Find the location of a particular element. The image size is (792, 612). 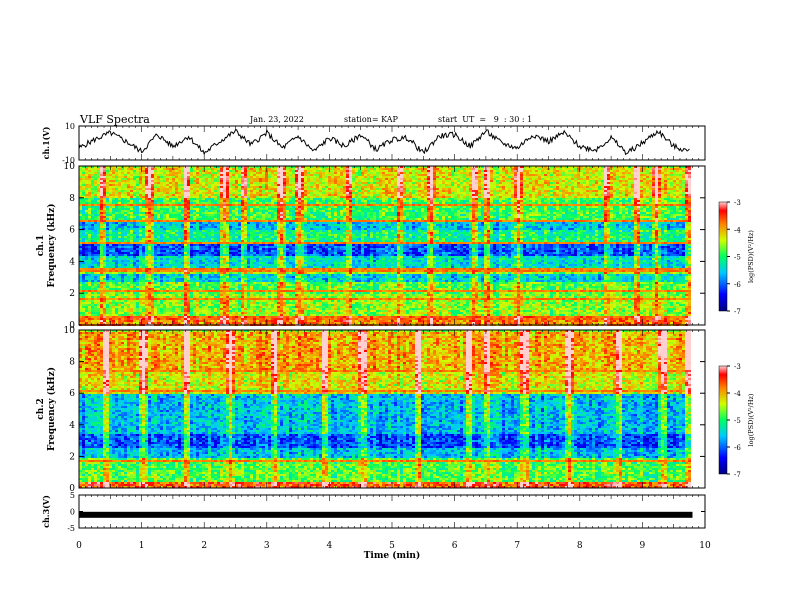

ch3-voltage-ytick: 0 is located at coordinates (72, 512).